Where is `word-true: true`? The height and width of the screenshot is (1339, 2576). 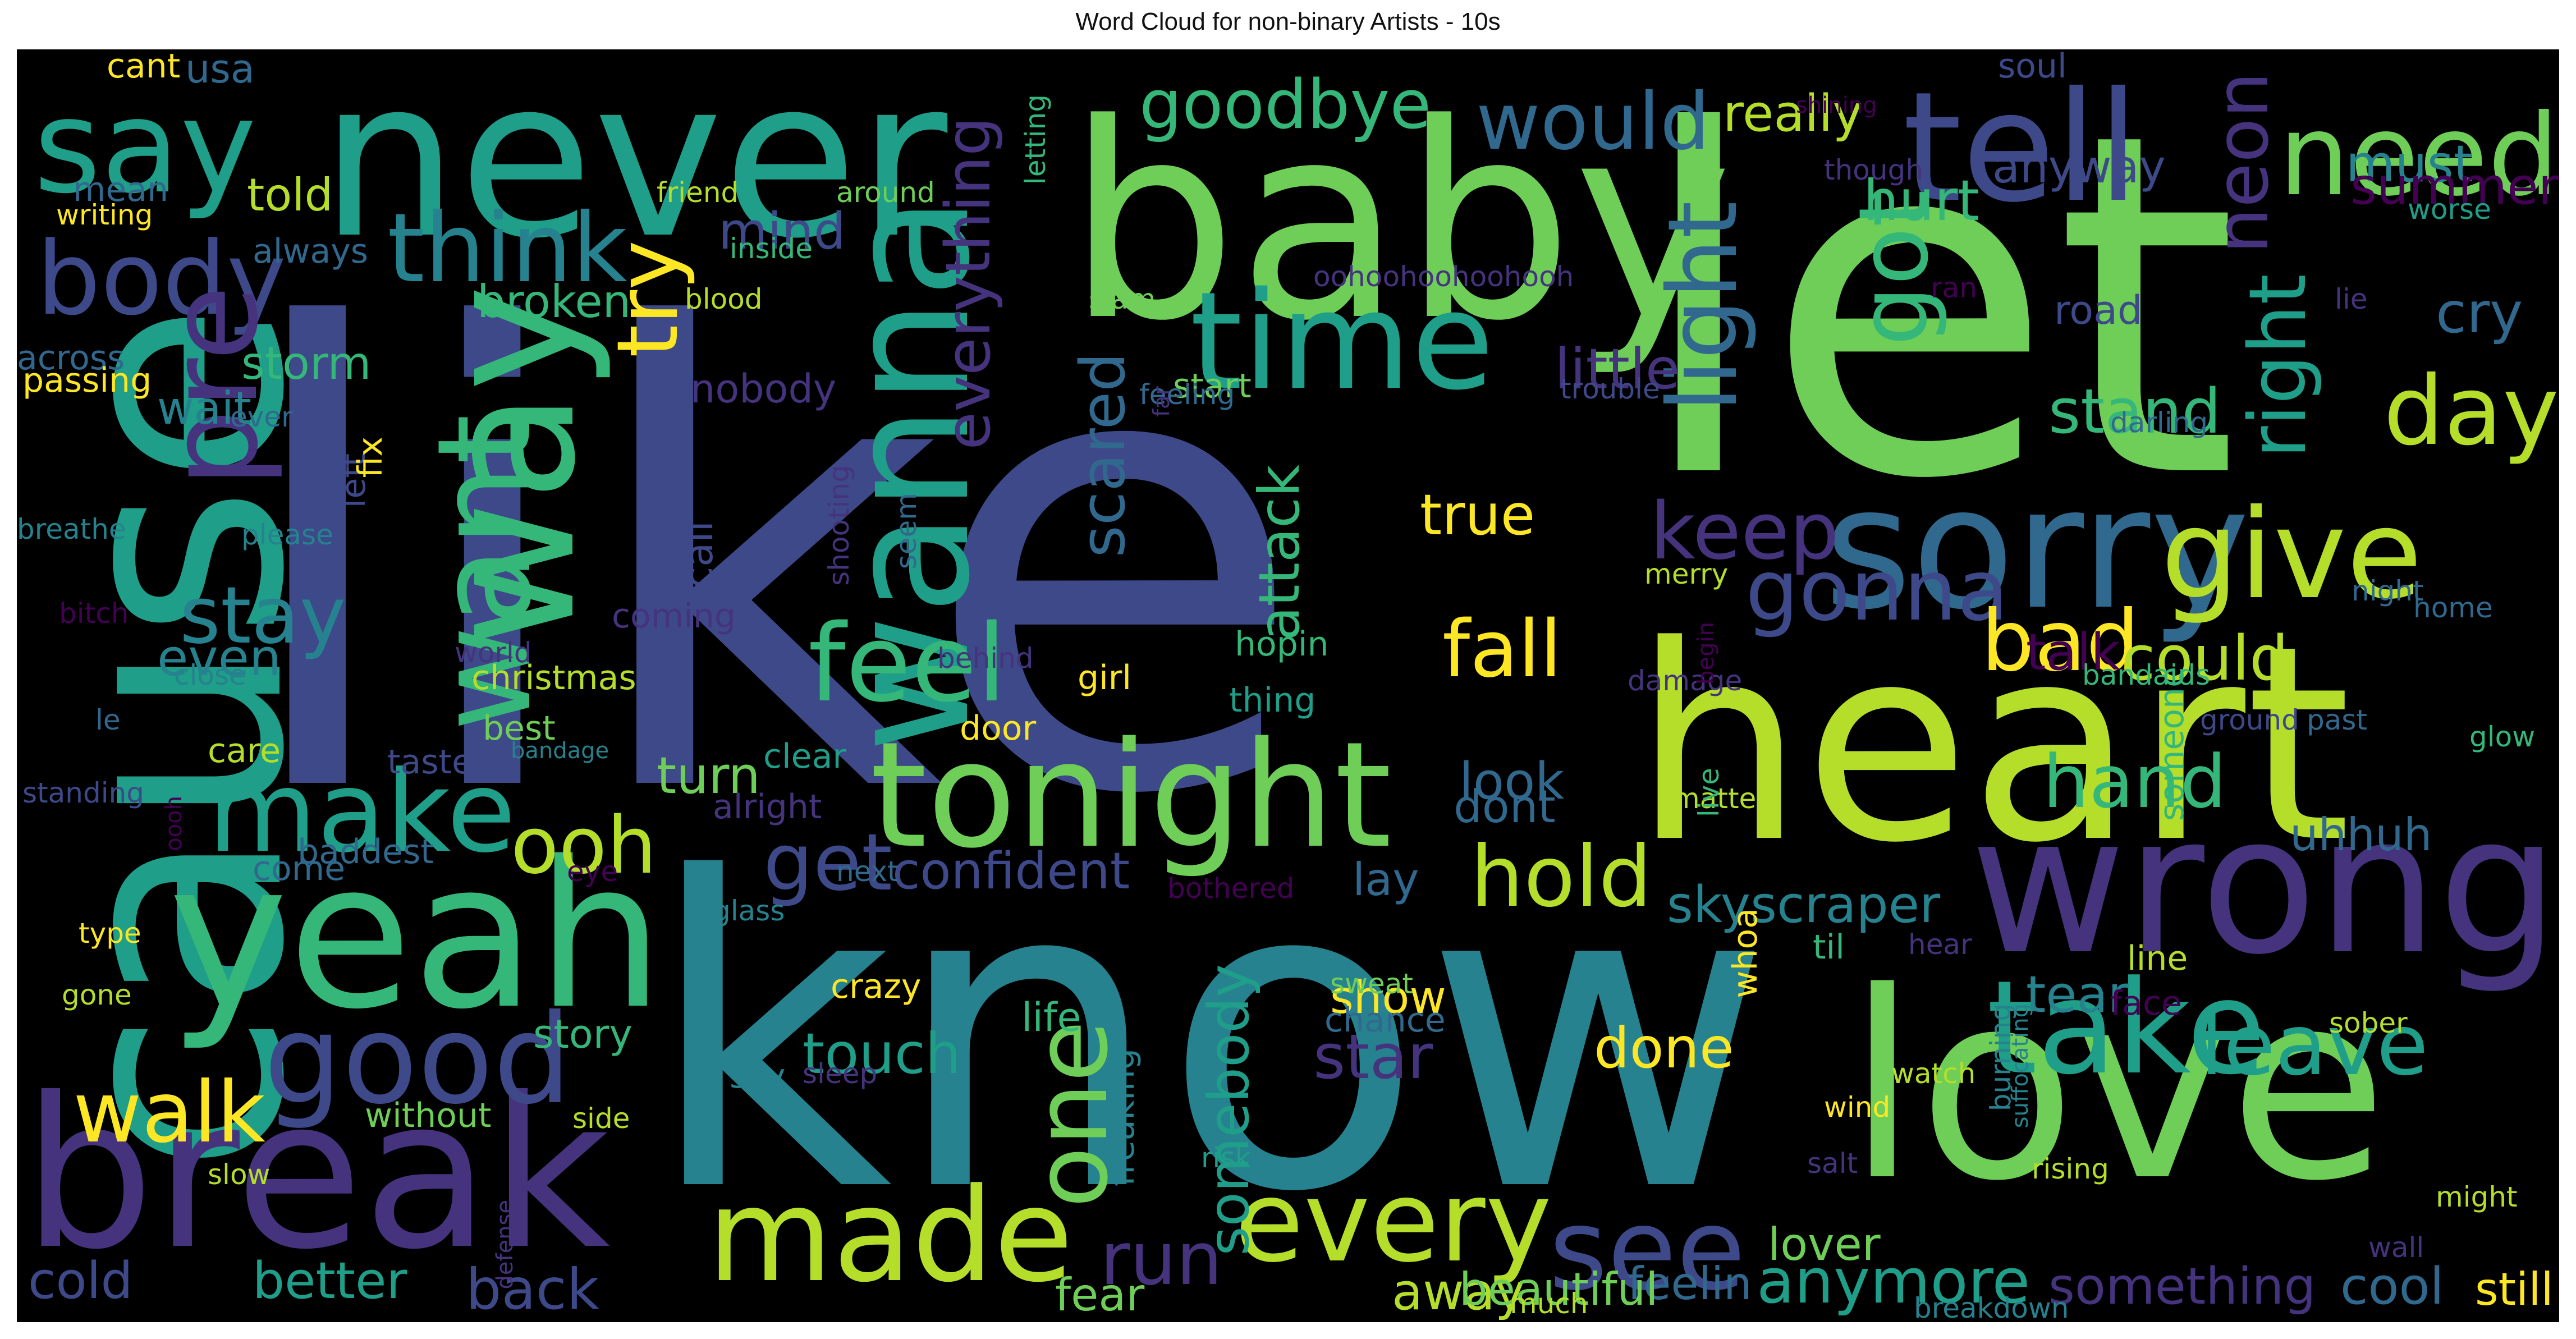 word-true: true is located at coordinates (1477, 515).